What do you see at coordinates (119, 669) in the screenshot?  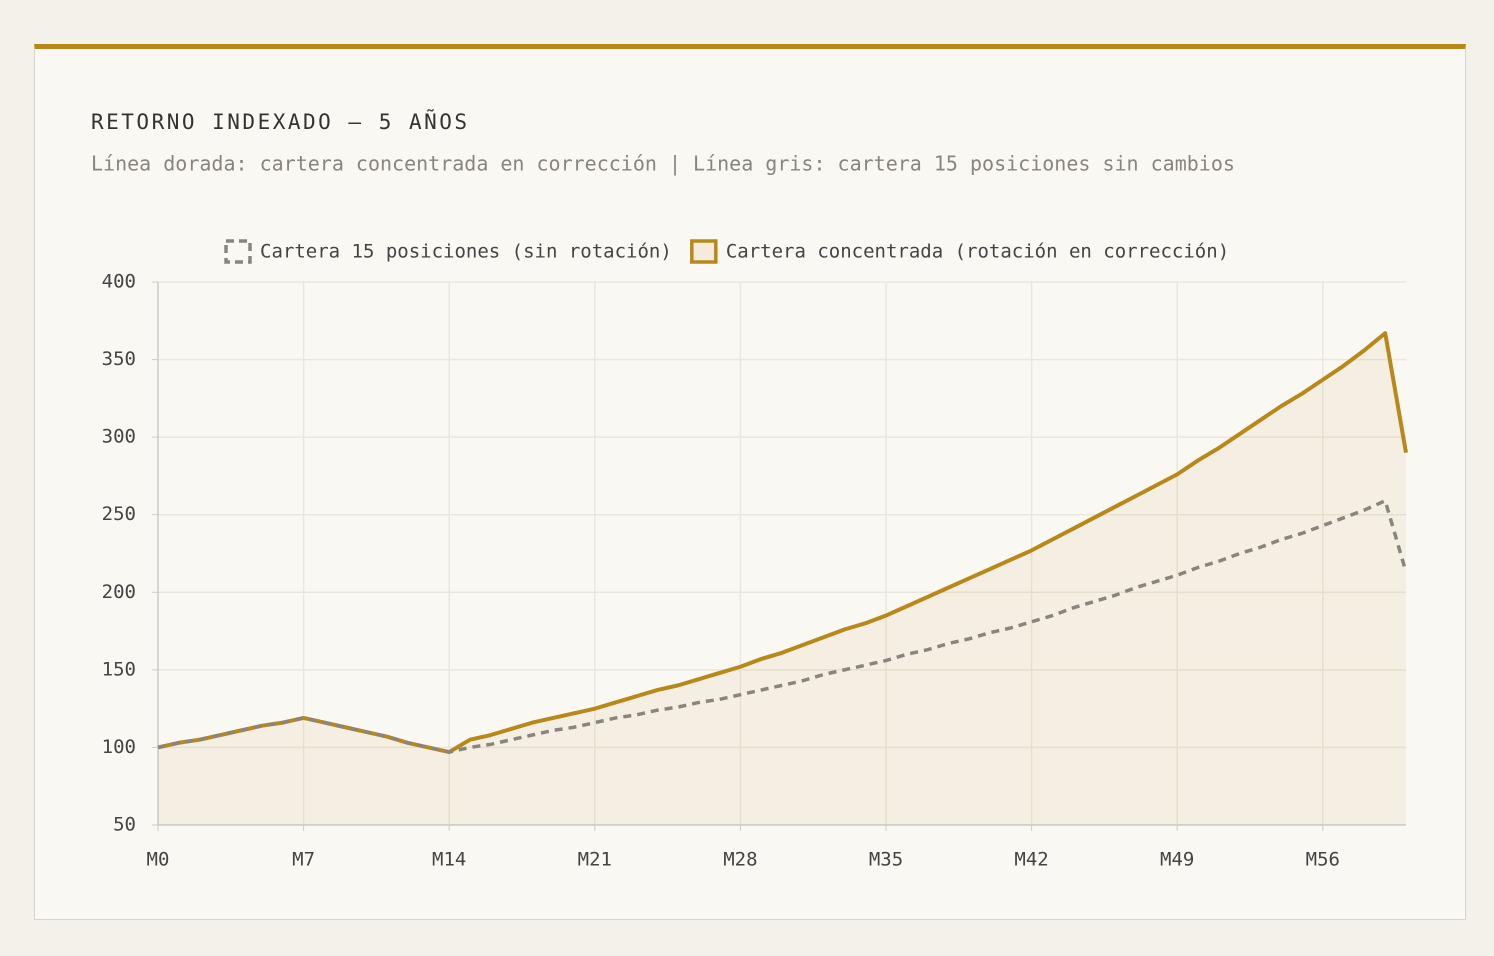 I see `y-tick-label: 150` at bounding box center [119, 669].